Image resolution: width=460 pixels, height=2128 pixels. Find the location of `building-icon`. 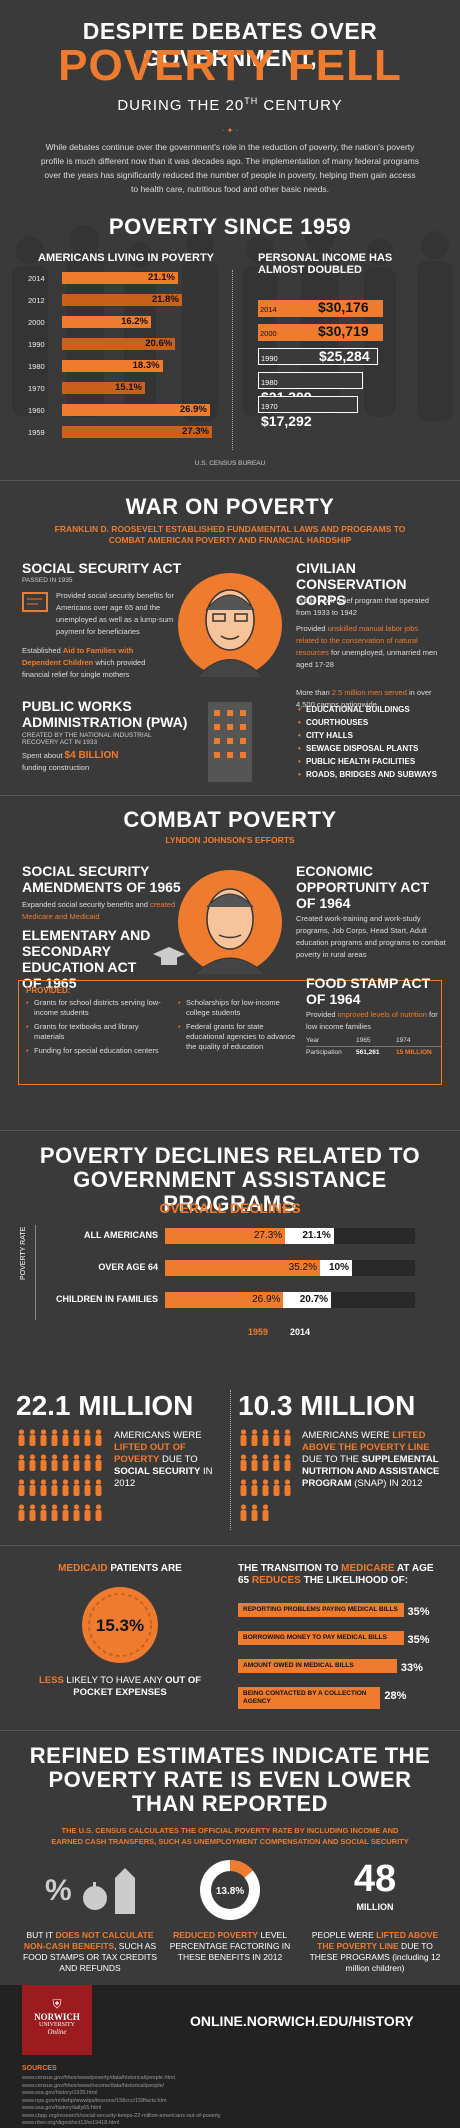

building-icon is located at coordinates (230, 742).